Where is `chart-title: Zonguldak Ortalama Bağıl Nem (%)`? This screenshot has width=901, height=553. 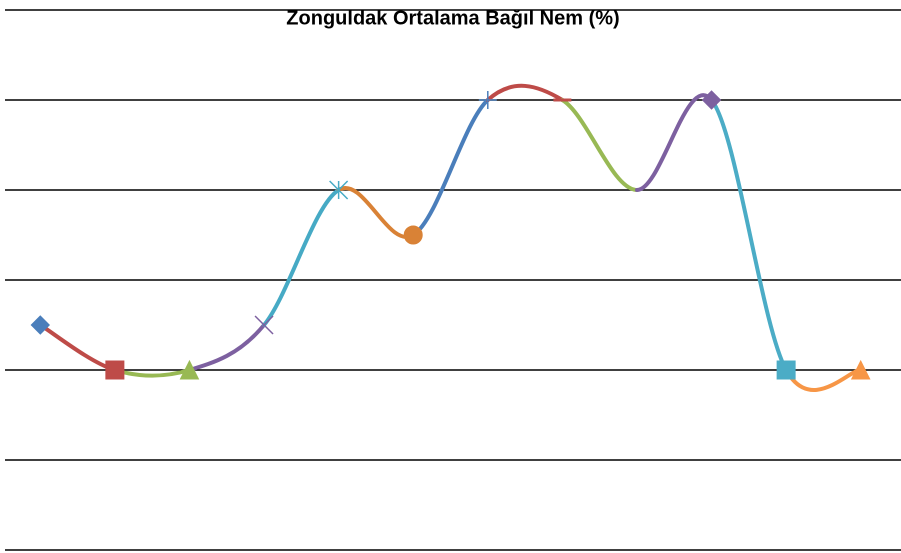 chart-title: Zonguldak Ortalama Bağıl Nem (%) is located at coordinates (452, 18).